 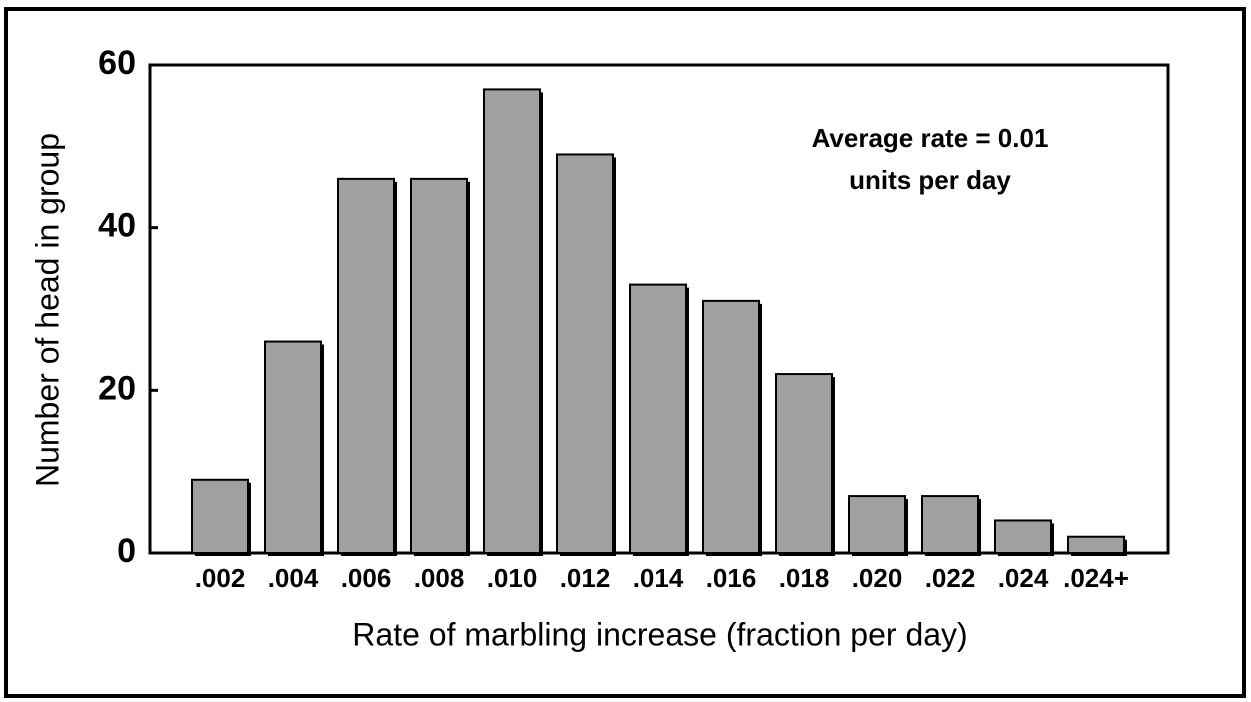 What do you see at coordinates (658, 578) in the screenshot?
I see `x-tick-label: .014` at bounding box center [658, 578].